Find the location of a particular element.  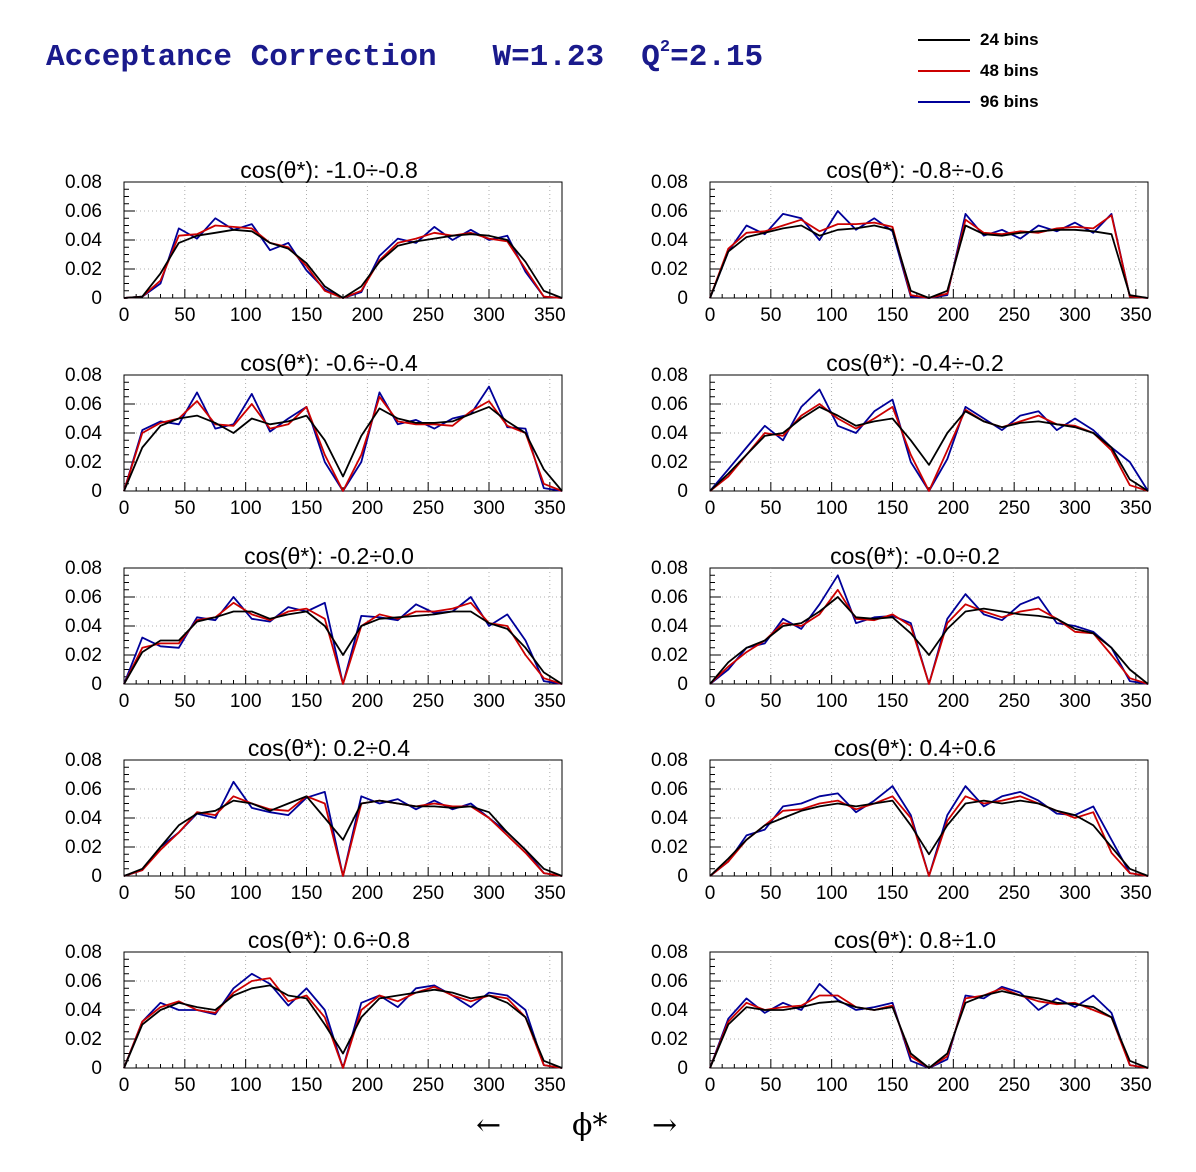

panel-title: cos(θ*): 0.2÷0.4 is located at coordinates (329, 748).